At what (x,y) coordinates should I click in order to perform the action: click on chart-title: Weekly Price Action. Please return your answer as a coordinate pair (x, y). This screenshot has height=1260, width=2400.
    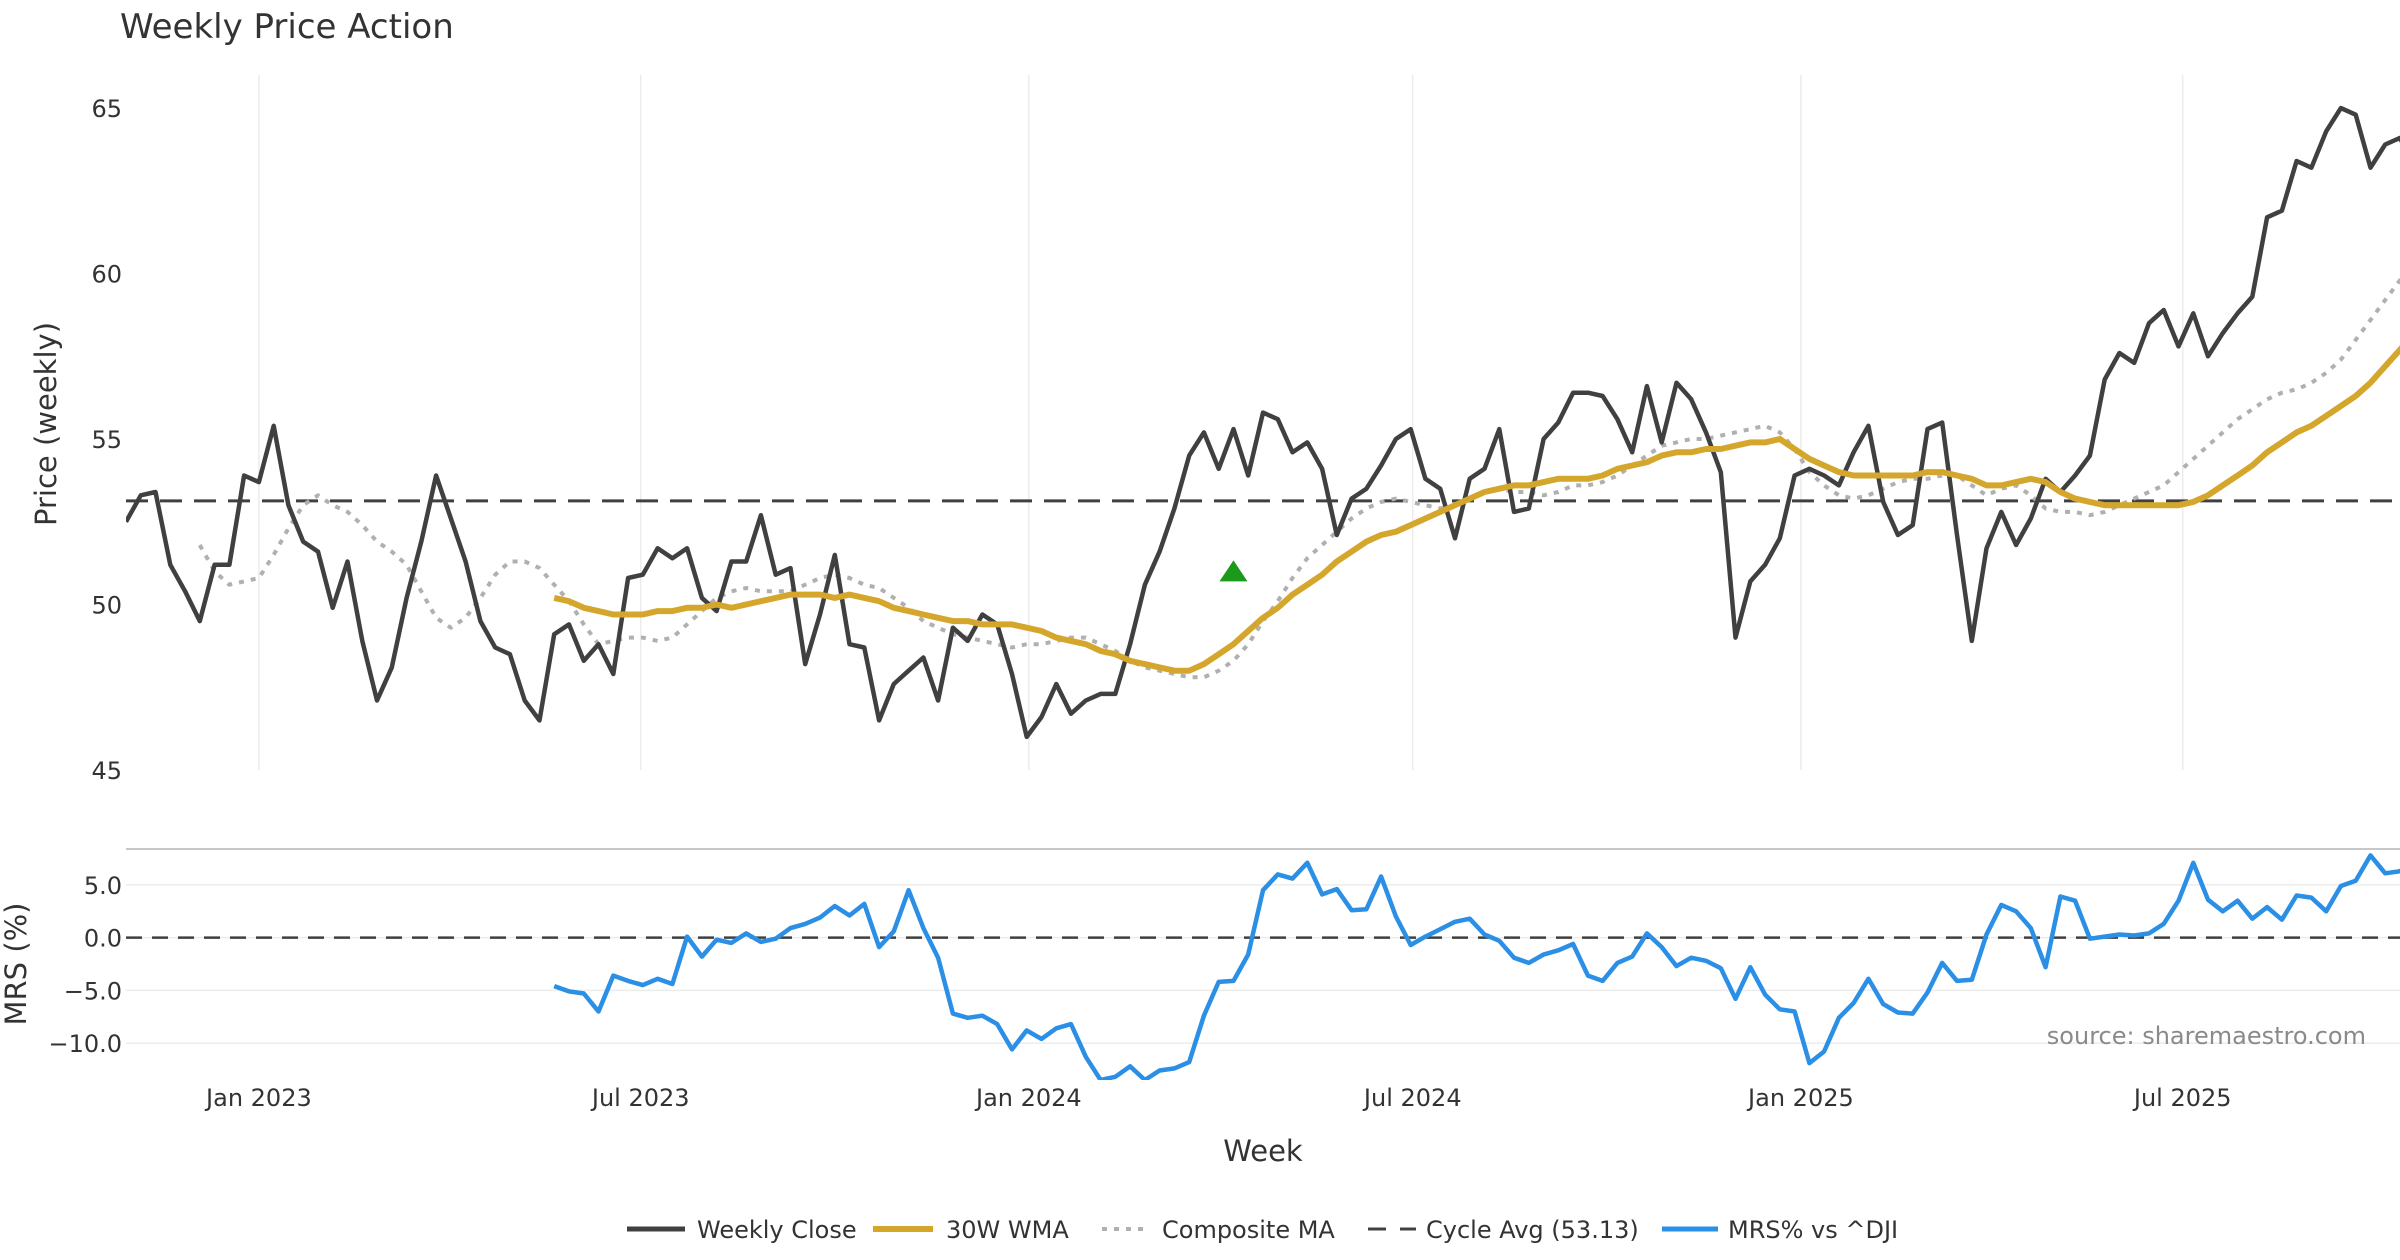
    Looking at the image, I should click on (287, 27).